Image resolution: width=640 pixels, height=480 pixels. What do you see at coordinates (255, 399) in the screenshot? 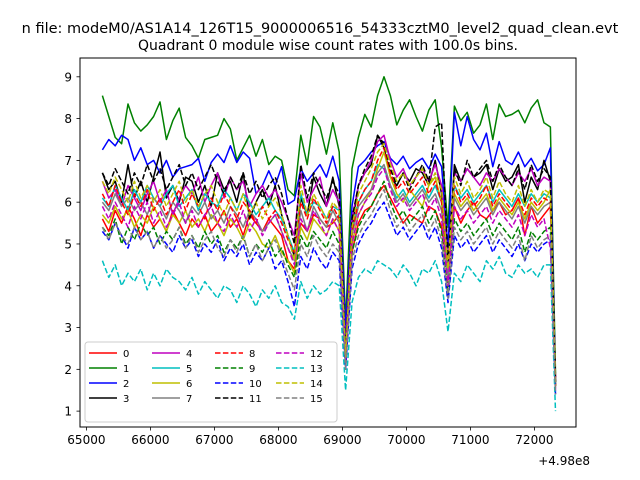
I see `legend-label-11: 11` at bounding box center [255, 399].